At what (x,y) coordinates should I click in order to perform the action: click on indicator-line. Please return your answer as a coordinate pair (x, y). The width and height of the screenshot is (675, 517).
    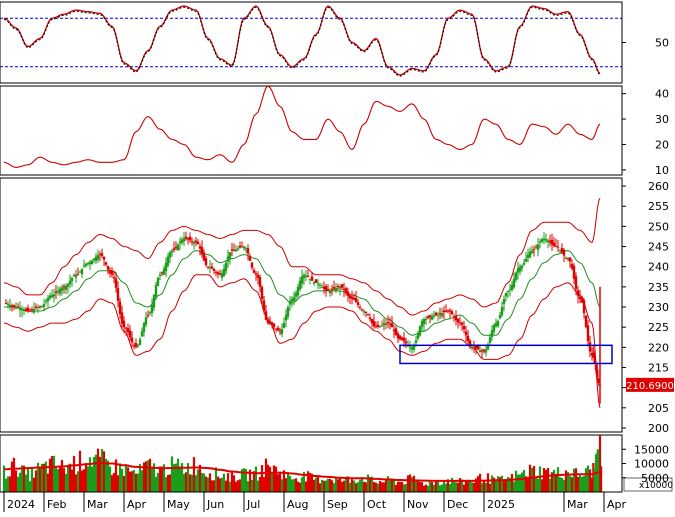
    Looking at the image, I should click on (302, 126).